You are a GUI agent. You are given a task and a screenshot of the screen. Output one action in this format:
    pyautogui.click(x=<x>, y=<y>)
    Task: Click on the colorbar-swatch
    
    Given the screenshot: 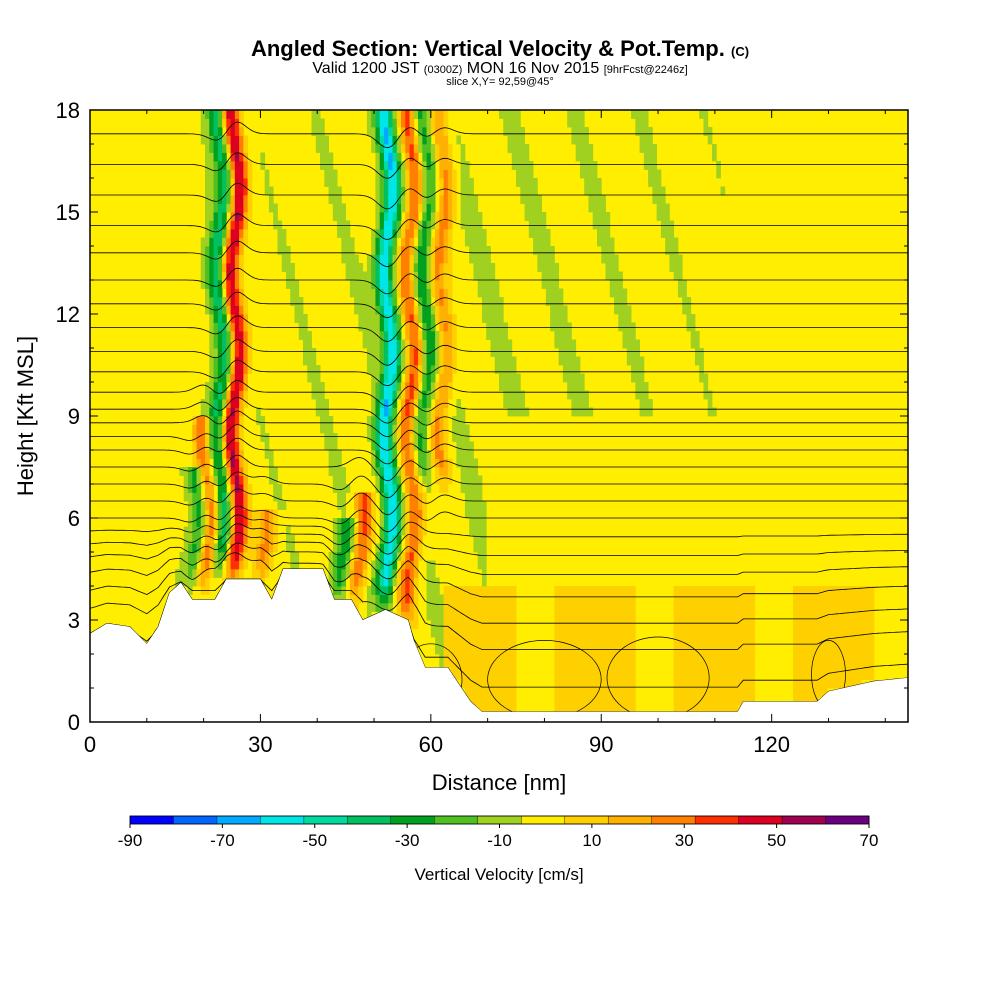 What is the action you would take?
    pyautogui.click(x=543, y=820)
    